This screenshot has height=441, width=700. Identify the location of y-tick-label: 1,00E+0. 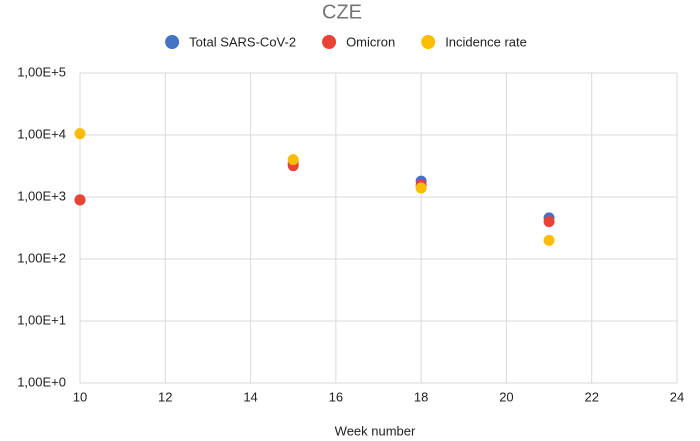
(41, 381).